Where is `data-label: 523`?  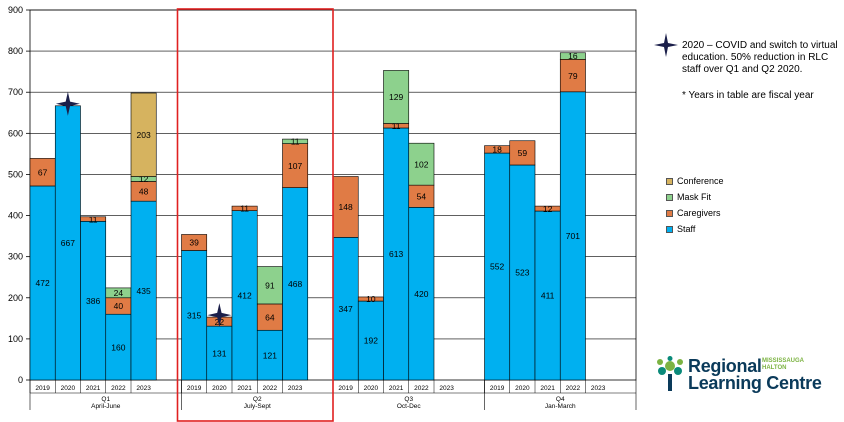 data-label: 523 is located at coordinates (522, 273).